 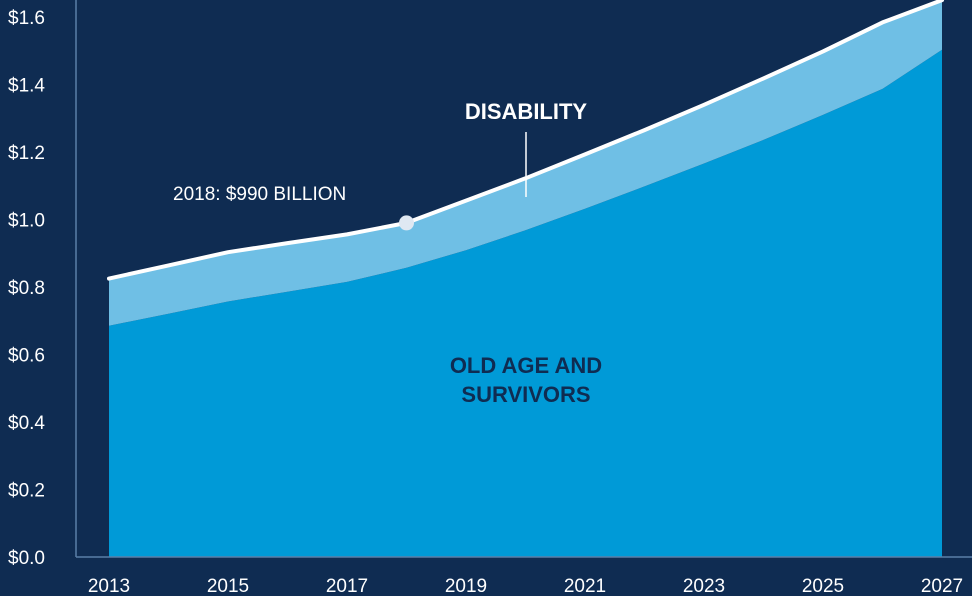 What do you see at coordinates (704, 586) in the screenshot?
I see `x-tick-label: 2023` at bounding box center [704, 586].